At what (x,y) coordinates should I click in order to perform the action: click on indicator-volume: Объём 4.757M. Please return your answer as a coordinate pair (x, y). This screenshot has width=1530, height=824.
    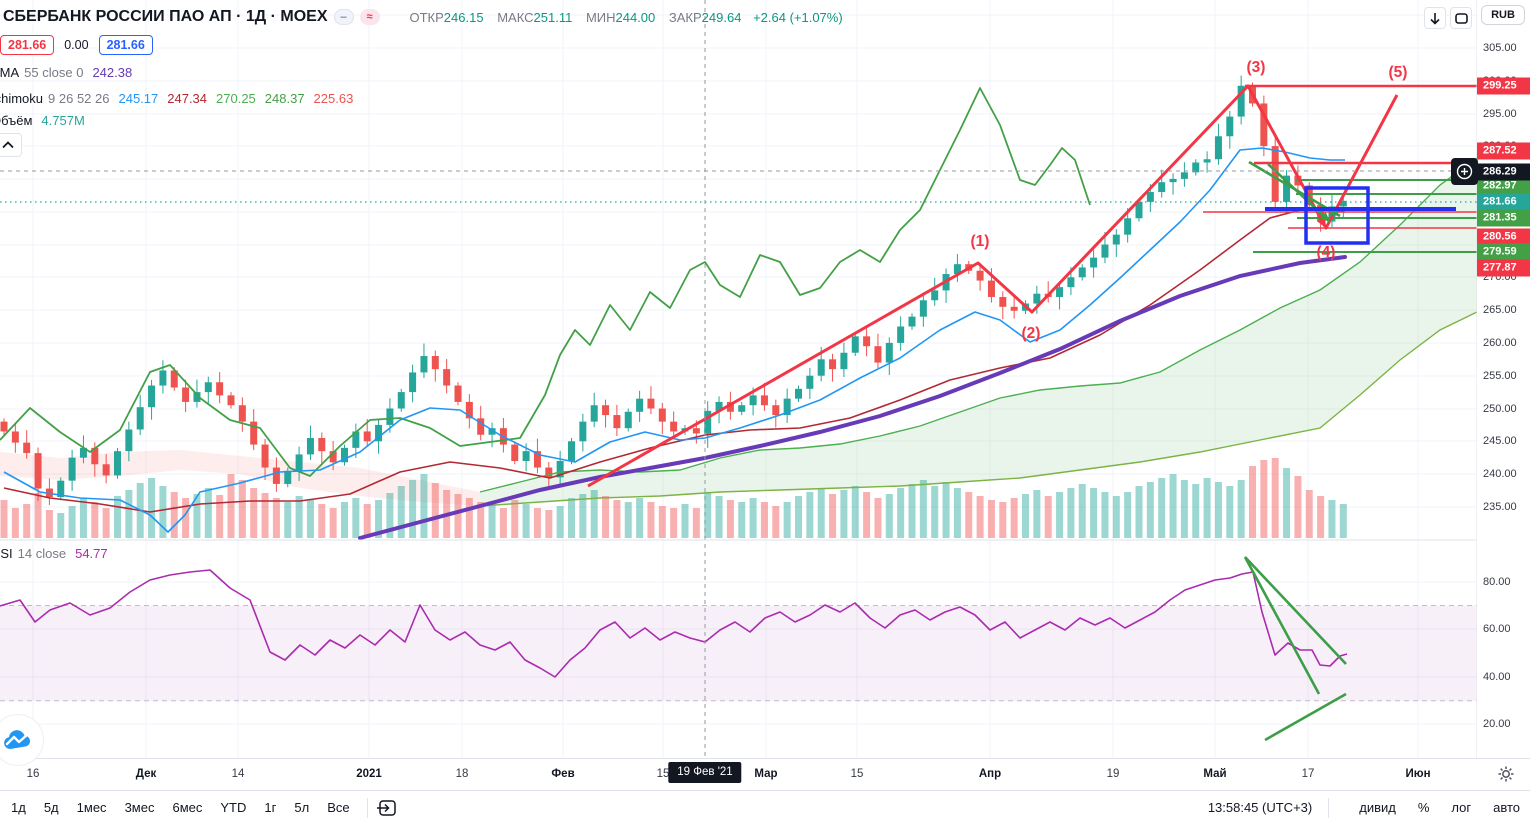
    Looking at the image, I should click on (42, 120).